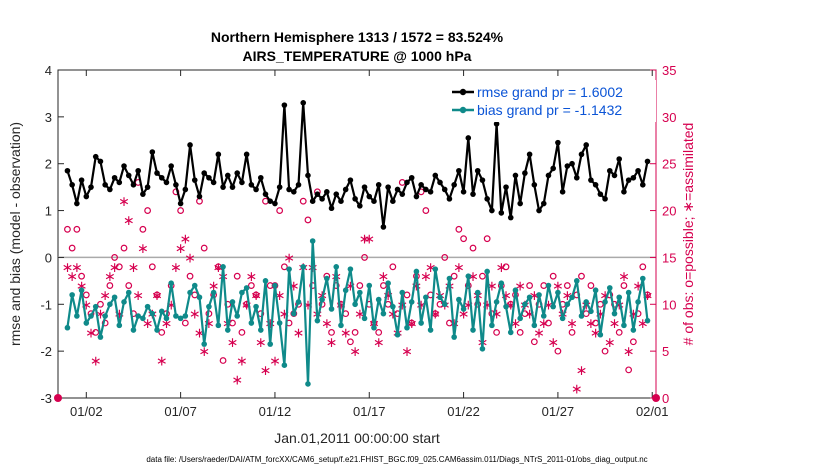 The width and height of the screenshot is (830, 470). I want to click on y-axis-left-label: rmse and bias (model - observation), so click(15, 234).